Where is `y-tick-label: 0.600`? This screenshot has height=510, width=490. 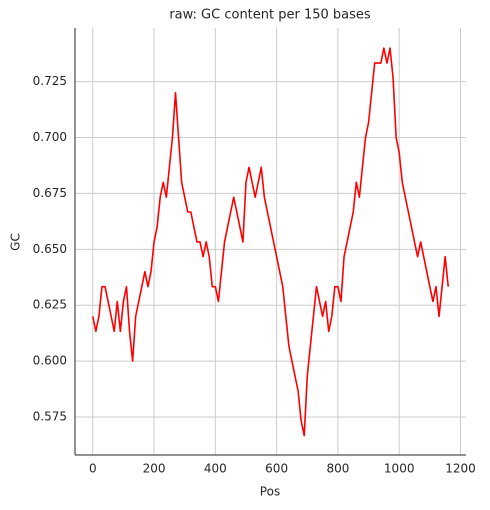 y-tick-label: 0.600 is located at coordinates (50, 361).